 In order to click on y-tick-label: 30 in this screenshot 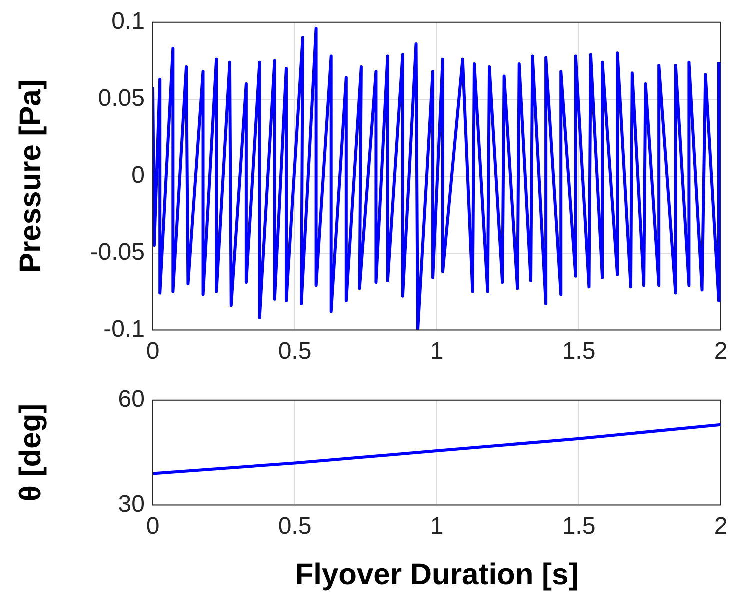, I will do `click(131, 504)`.